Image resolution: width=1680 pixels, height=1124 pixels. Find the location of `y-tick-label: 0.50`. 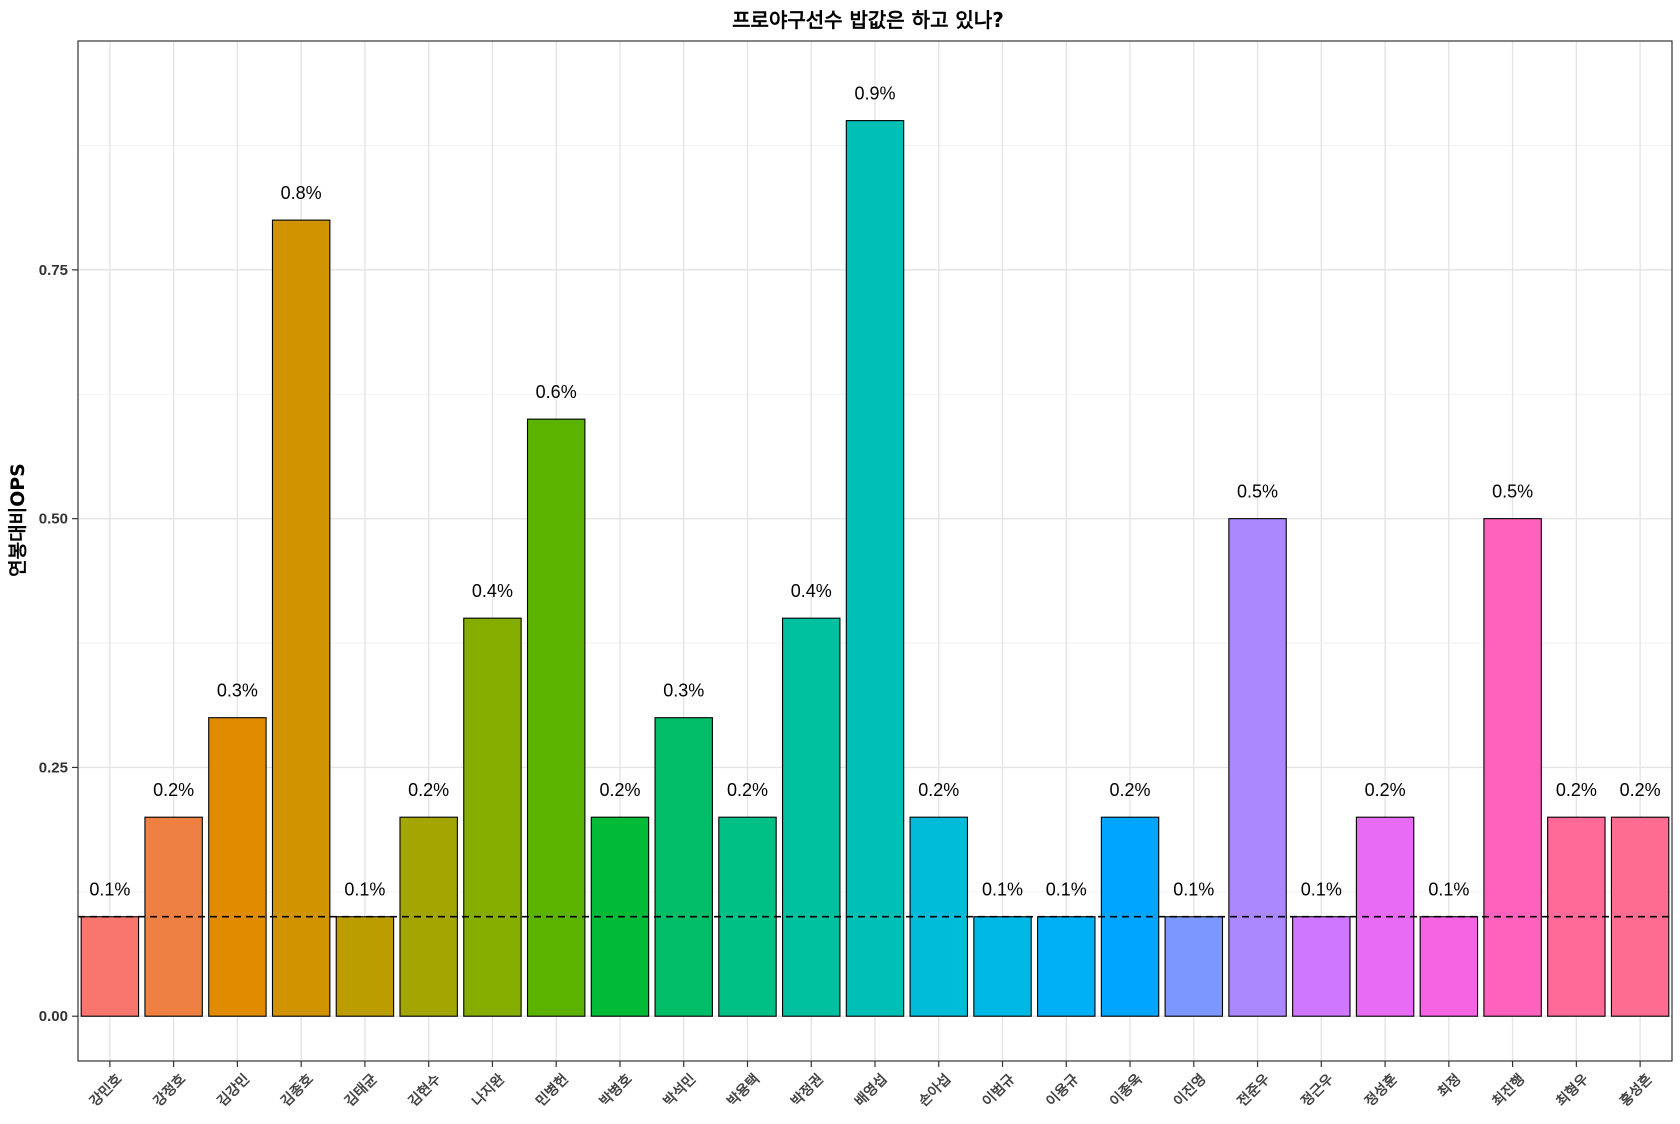

y-tick-label: 0.50 is located at coordinates (53, 519).